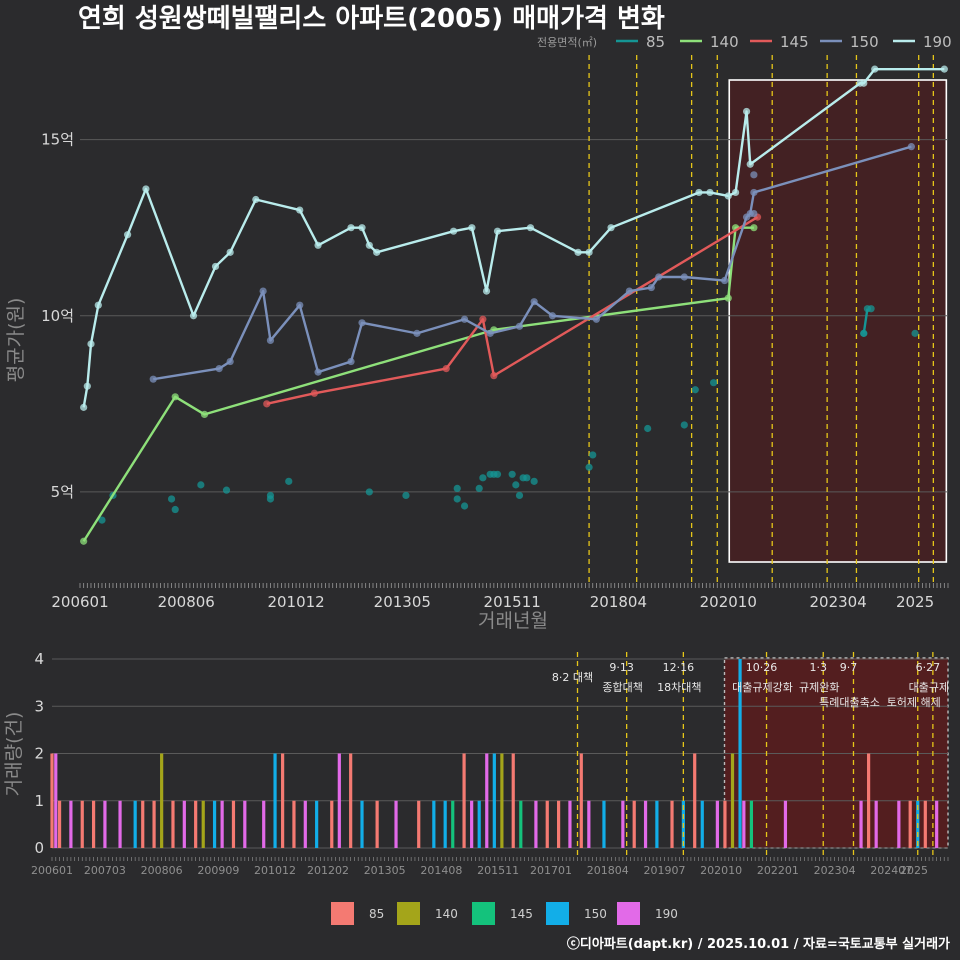 This screenshot has height=960, width=960. I want to click on bar-x-tick-label: 200806, so click(162, 870).